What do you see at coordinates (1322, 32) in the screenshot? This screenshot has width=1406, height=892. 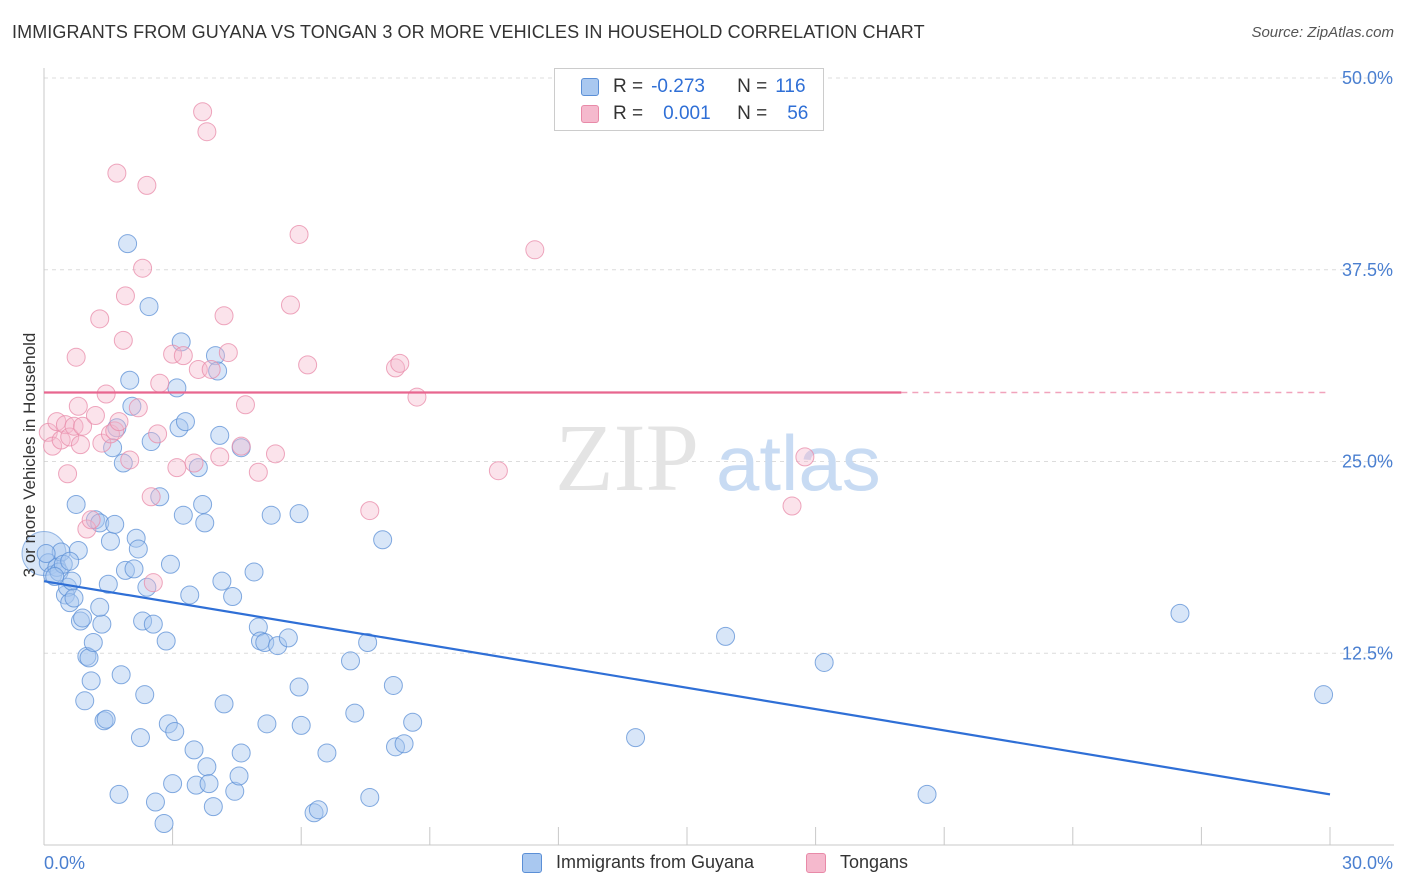 I see `source-label: Source: ZipAtlas.com` at bounding box center [1322, 32].